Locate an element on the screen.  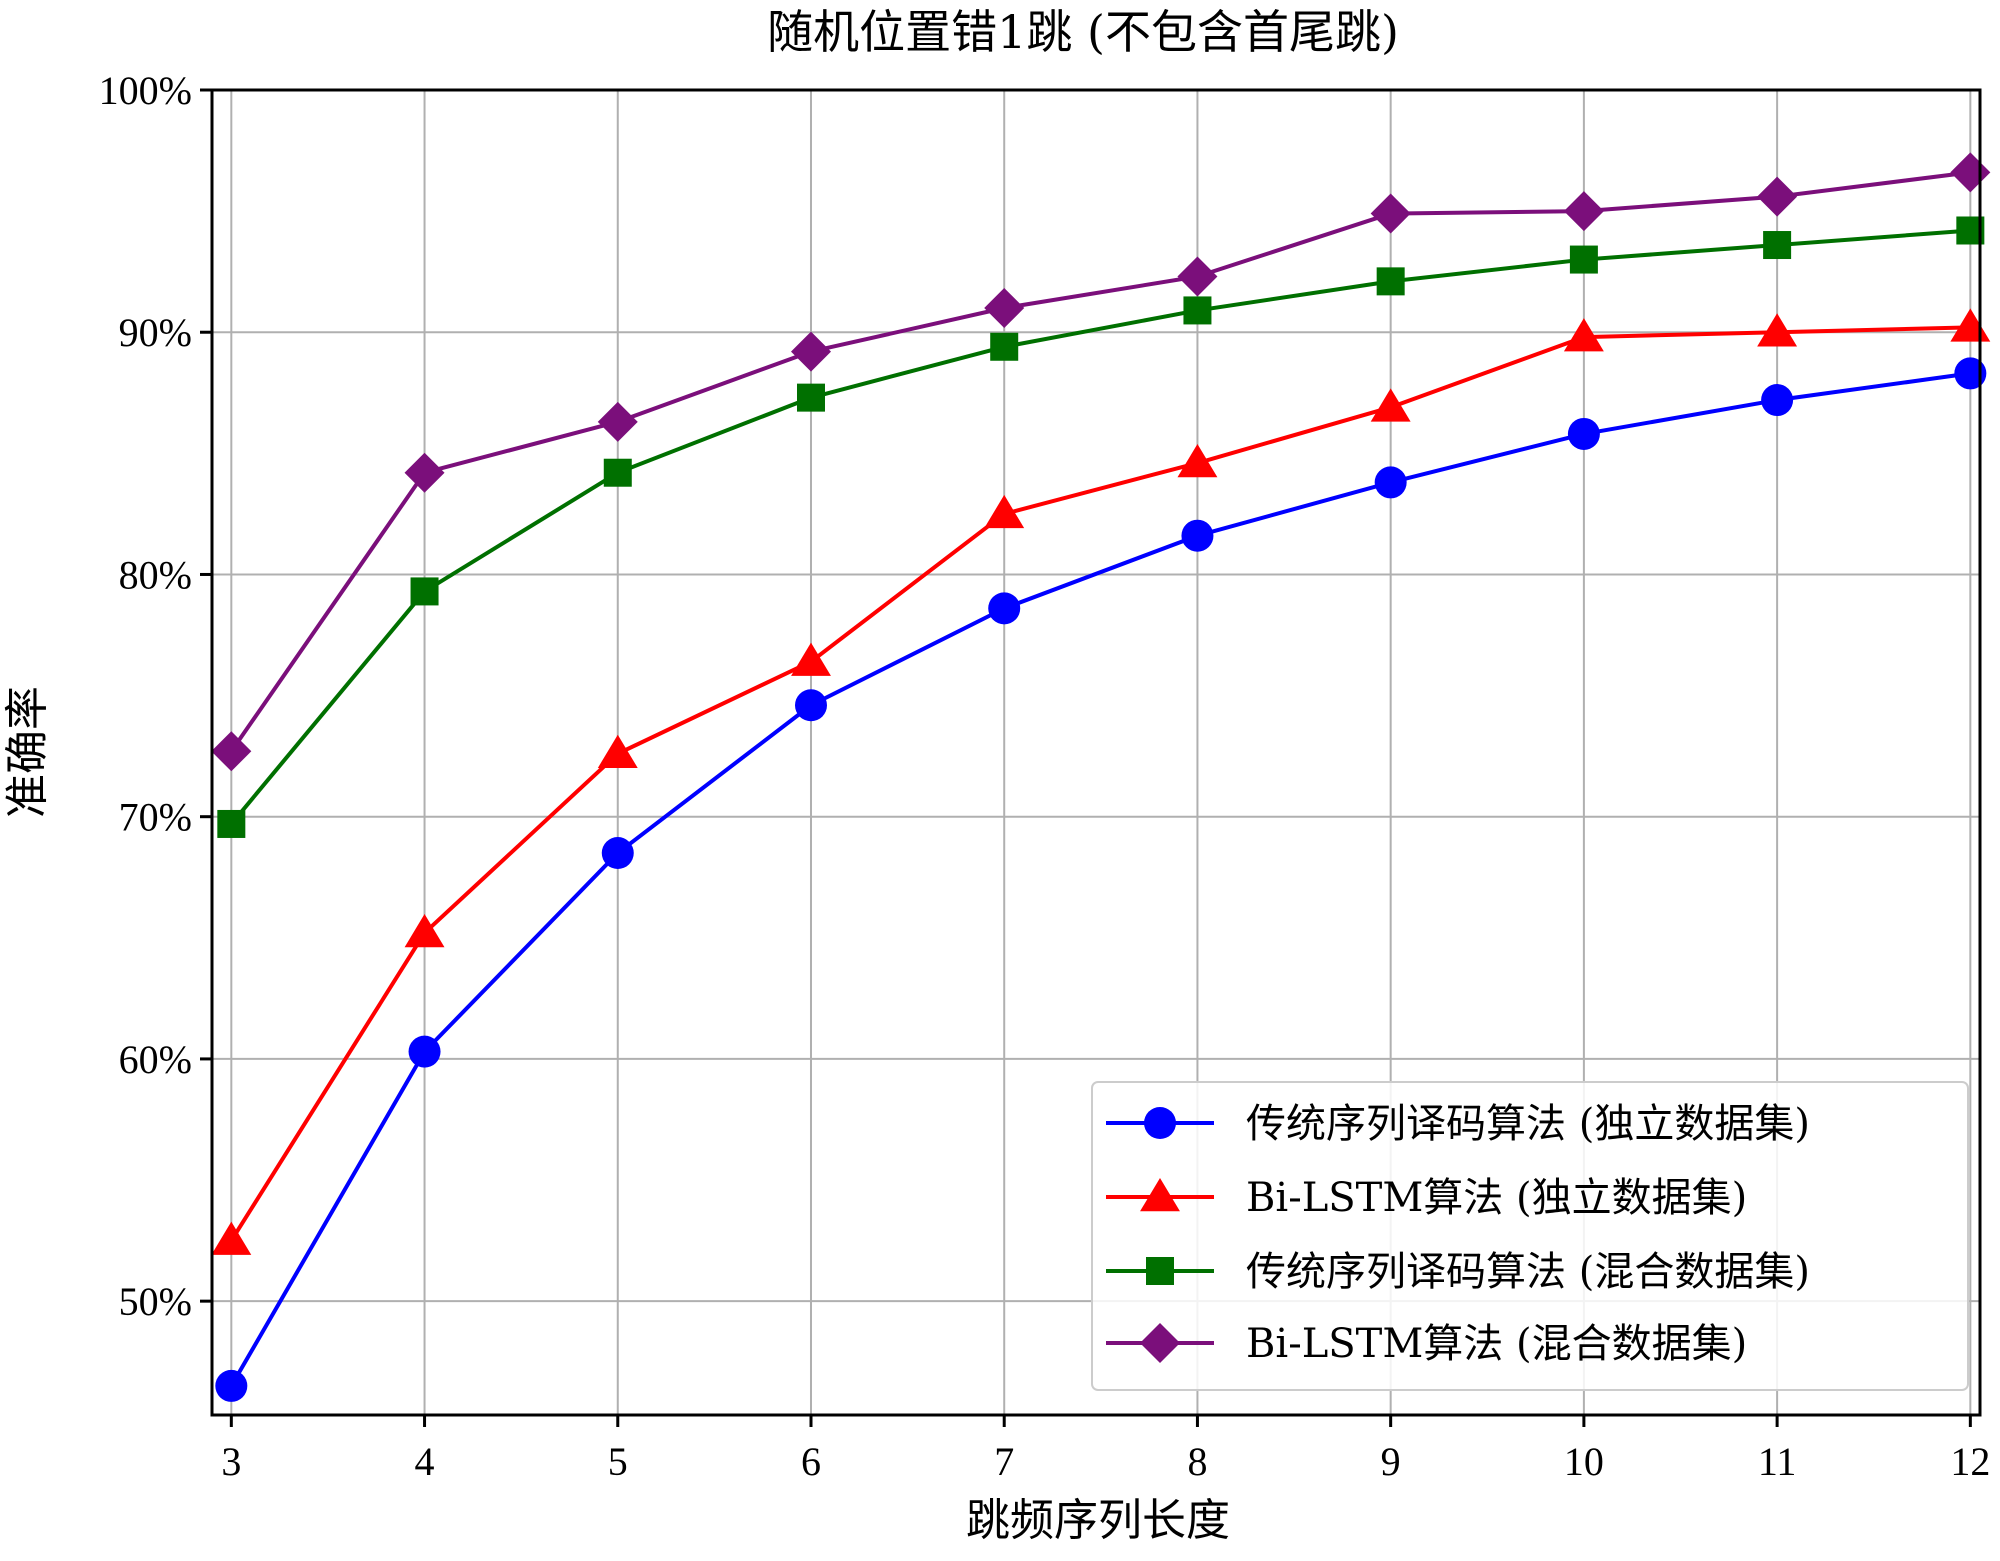
y-tick-label: 70% is located at coordinates (155, 817).